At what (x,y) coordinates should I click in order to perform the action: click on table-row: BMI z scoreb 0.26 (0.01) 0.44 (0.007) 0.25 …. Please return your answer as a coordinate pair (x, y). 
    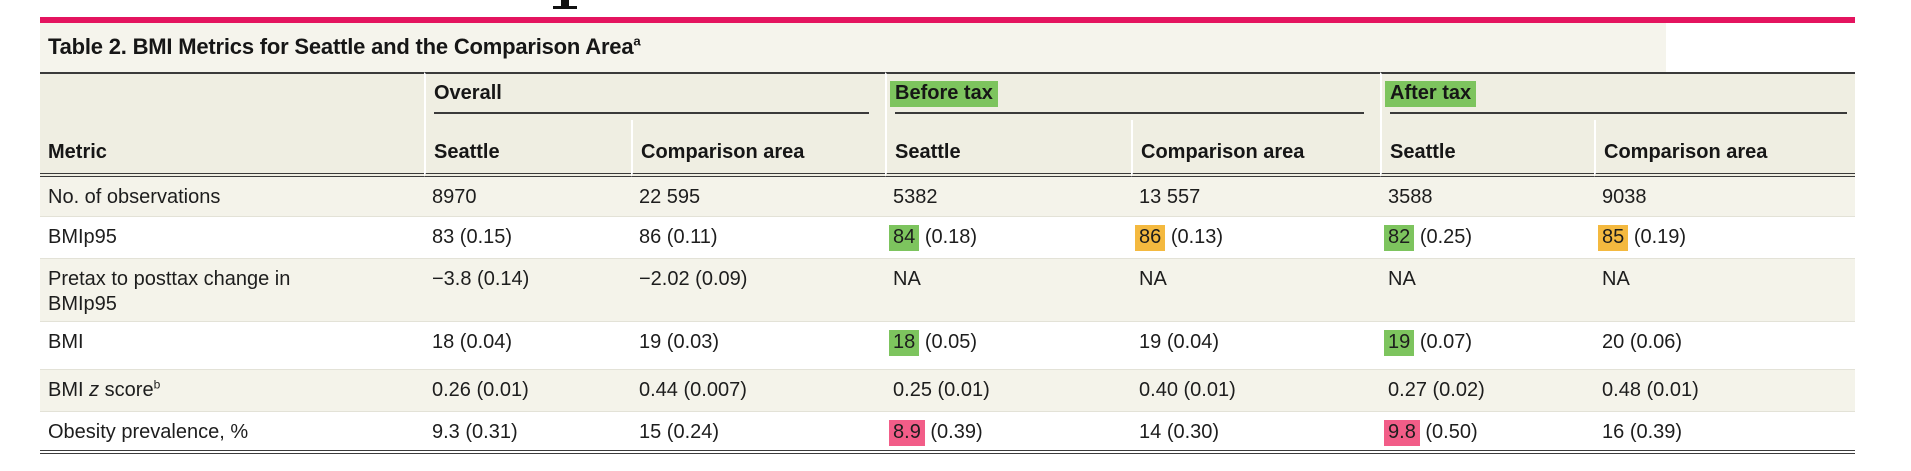
    Looking at the image, I should click on (948, 391).